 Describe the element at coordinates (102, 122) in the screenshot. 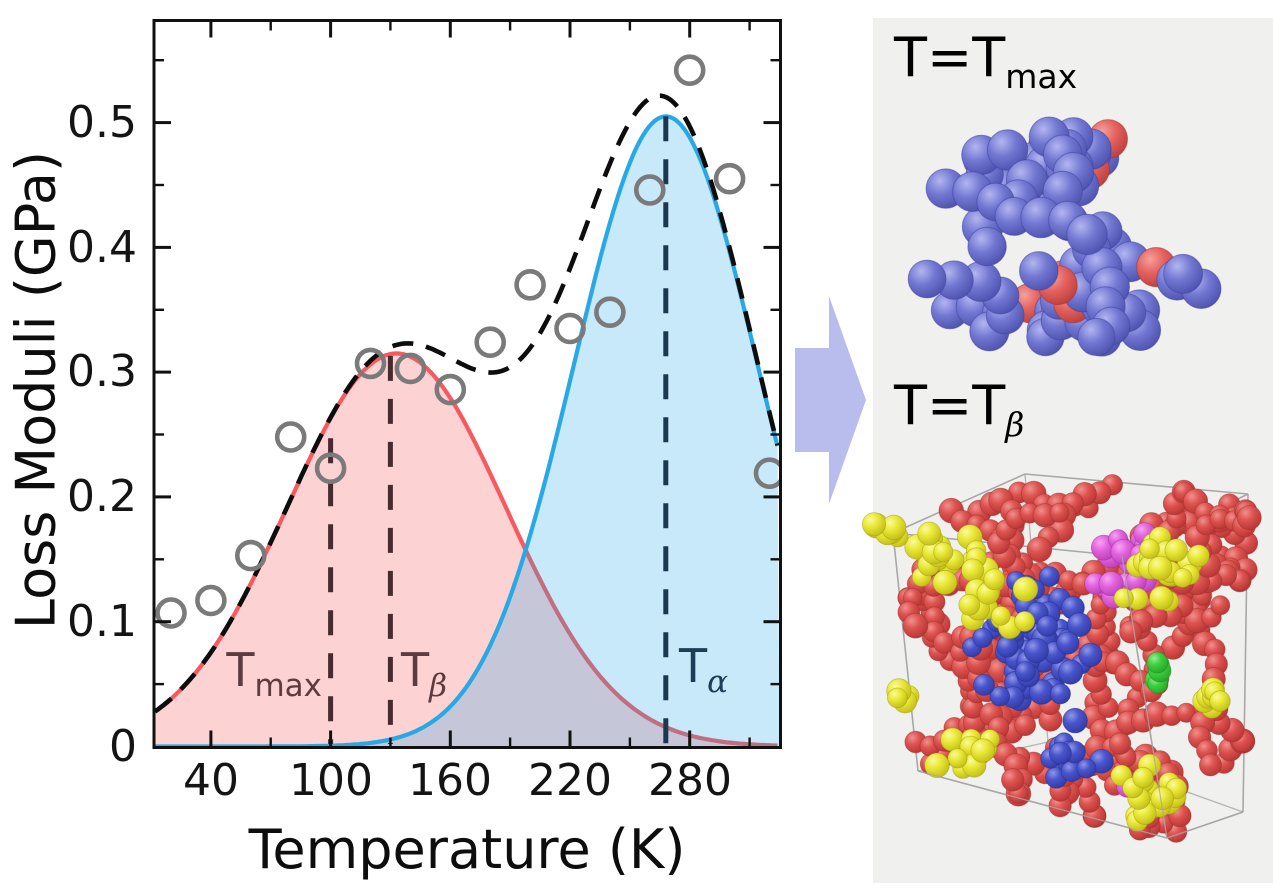

I see `y-tick-label: 0.5` at that location.